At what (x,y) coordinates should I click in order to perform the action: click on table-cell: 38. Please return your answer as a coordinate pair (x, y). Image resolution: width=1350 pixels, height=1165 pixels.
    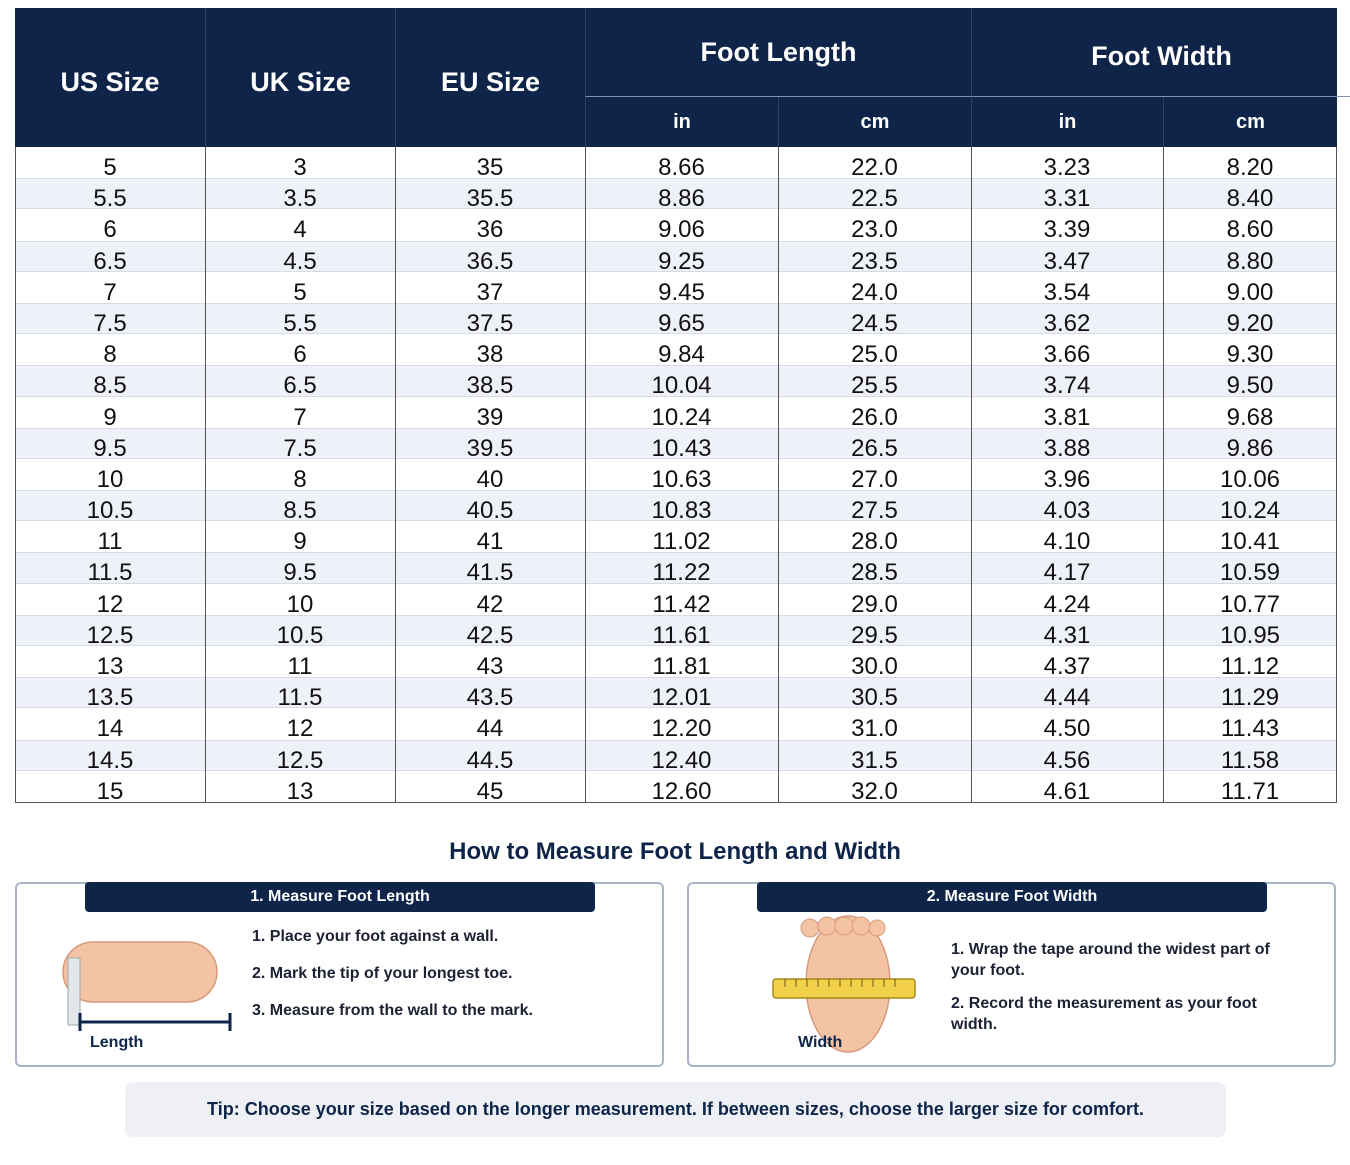
    Looking at the image, I should click on (490, 355).